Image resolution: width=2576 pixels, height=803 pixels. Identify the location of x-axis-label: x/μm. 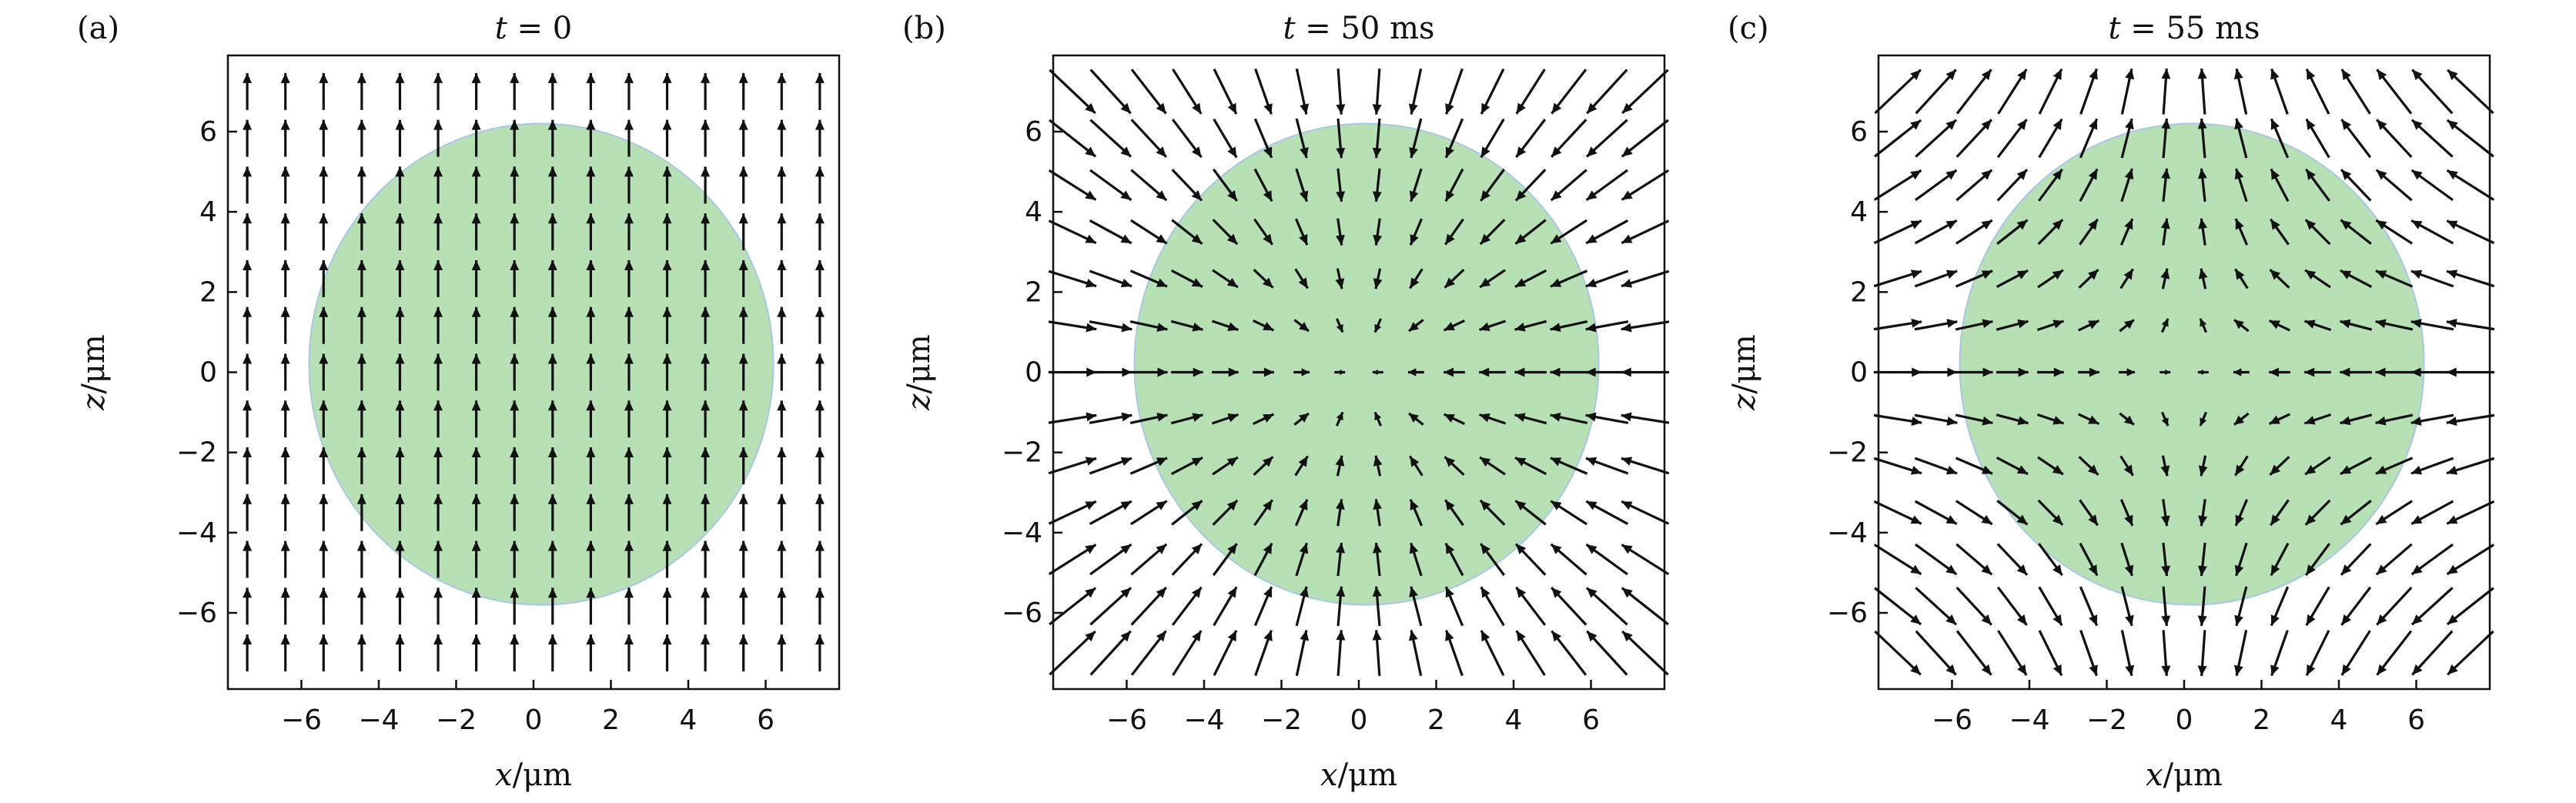
(2184, 776).